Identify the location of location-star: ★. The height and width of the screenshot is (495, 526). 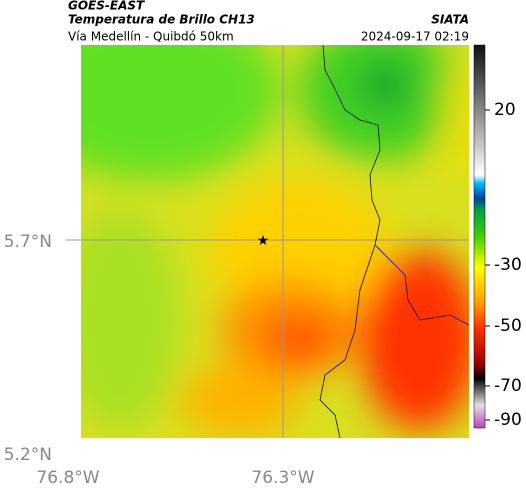
(263, 241).